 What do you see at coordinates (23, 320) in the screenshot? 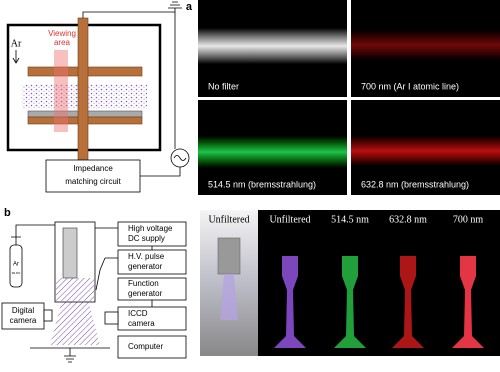
I see `camera-label: camera` at bounding box center [23, 320].